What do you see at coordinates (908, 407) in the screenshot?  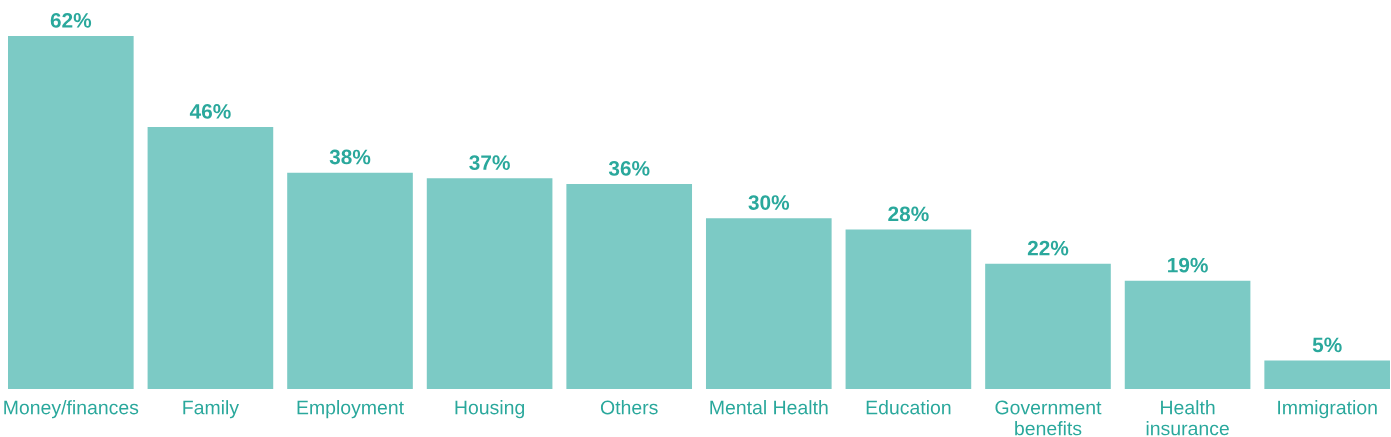 I see `x-tick-label: Education` at bounding box center [908, 407].